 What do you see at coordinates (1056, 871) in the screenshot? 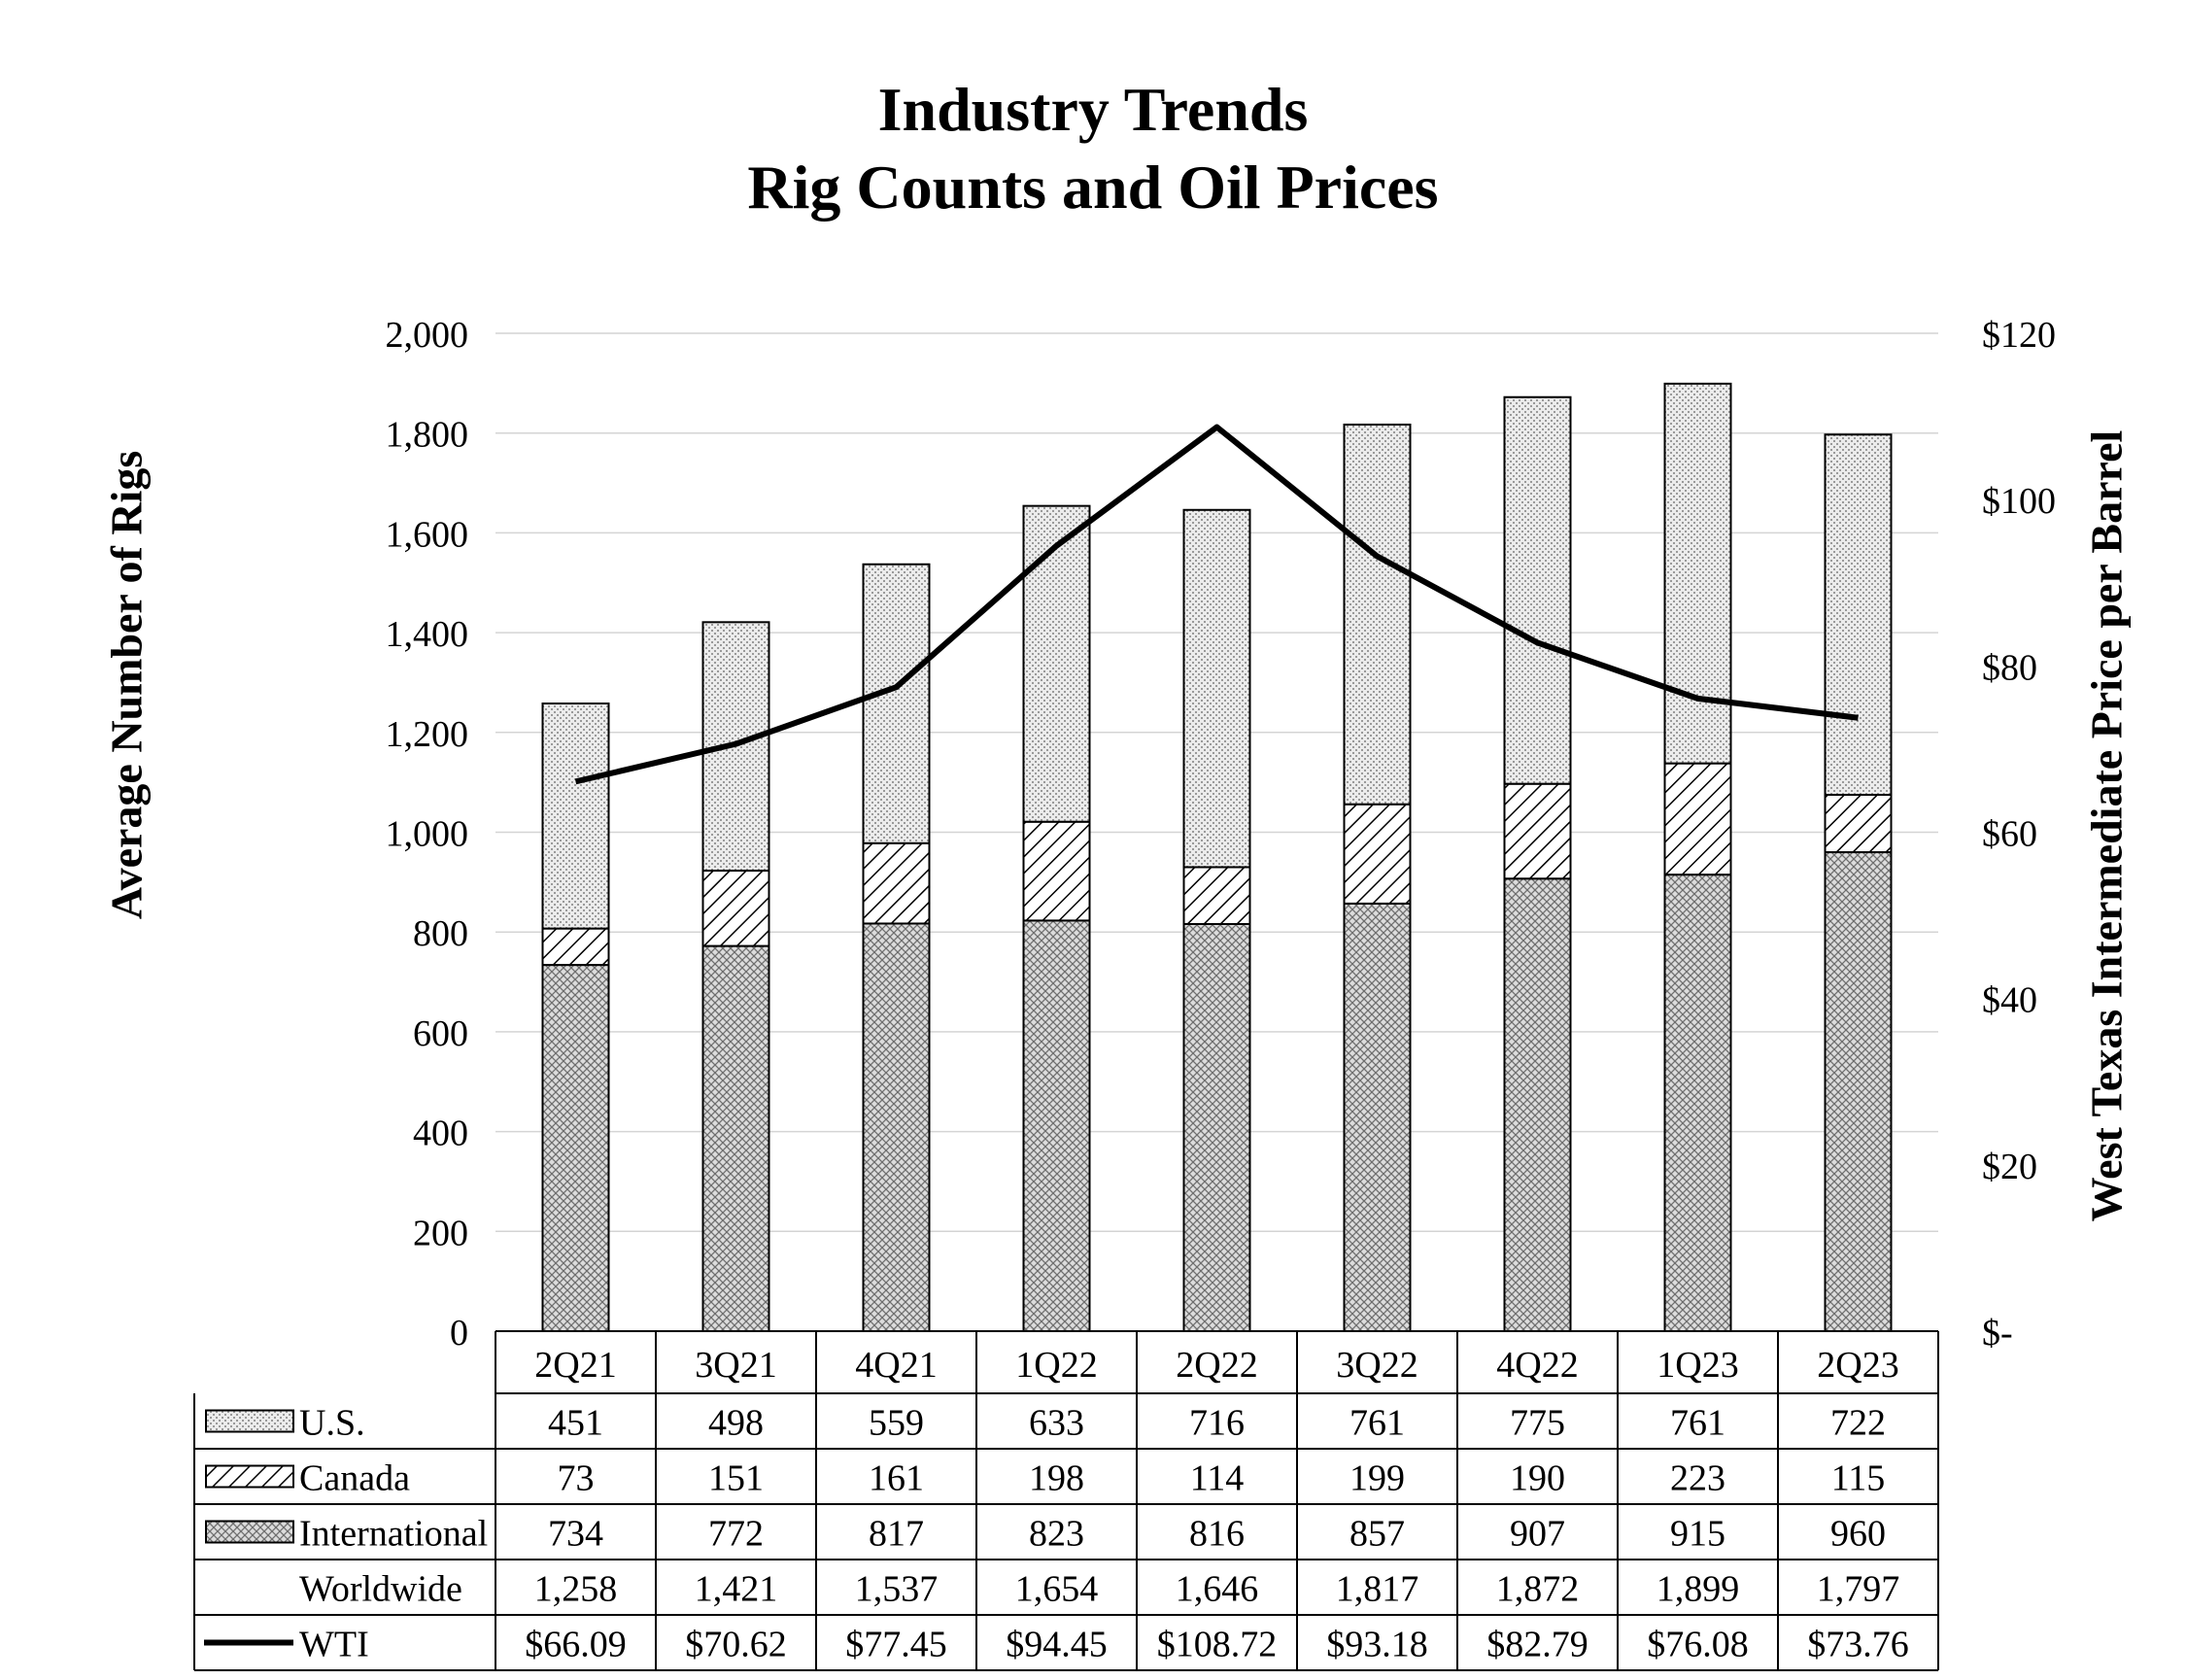
I see `bar-canada-1q22` at bounding box center [1056, 871].